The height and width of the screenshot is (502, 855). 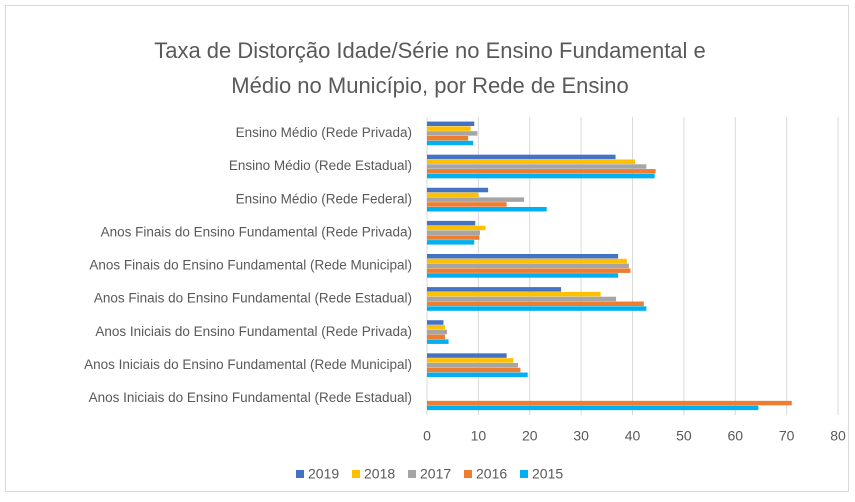 I want to click on x-tick-label: 50, so click(x=684, y=436).